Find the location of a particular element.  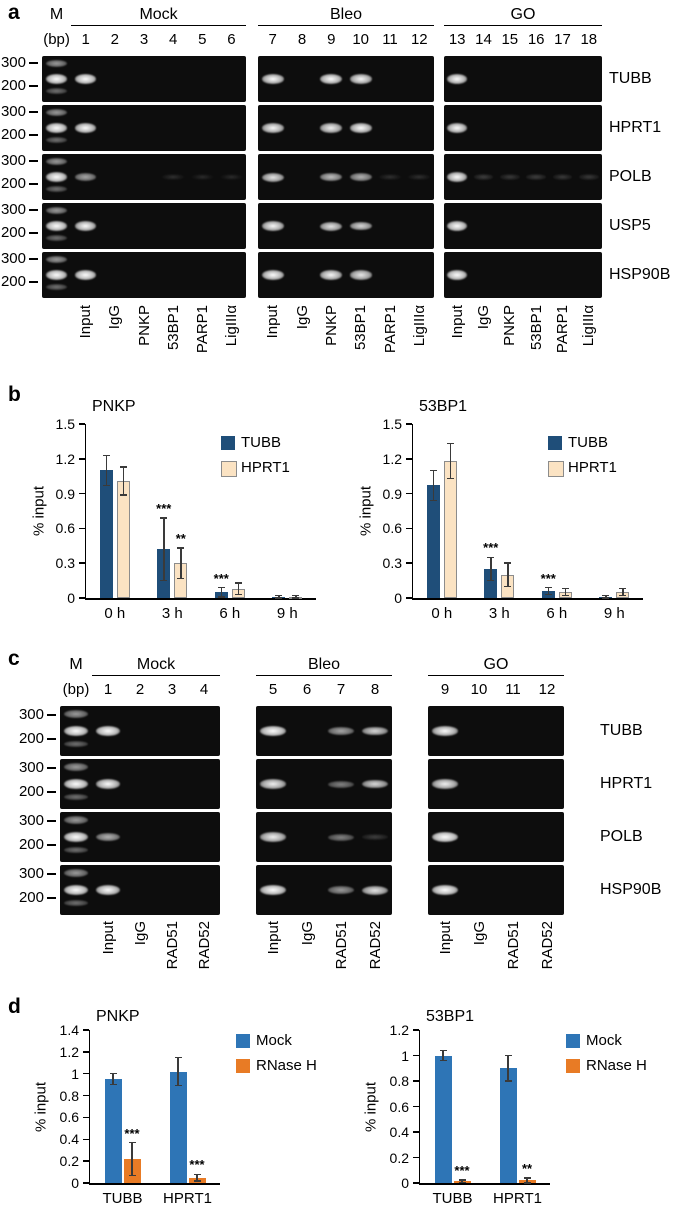

lane-number: 3 is located at coordinates (172, 689).